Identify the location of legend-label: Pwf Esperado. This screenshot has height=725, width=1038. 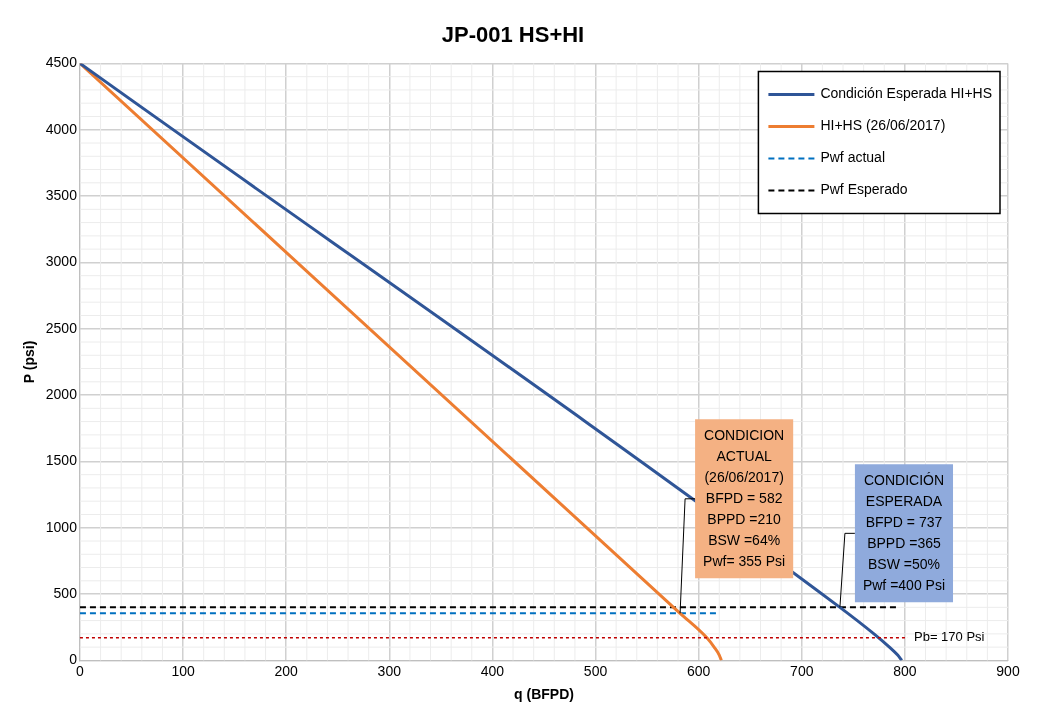
(864, 189).